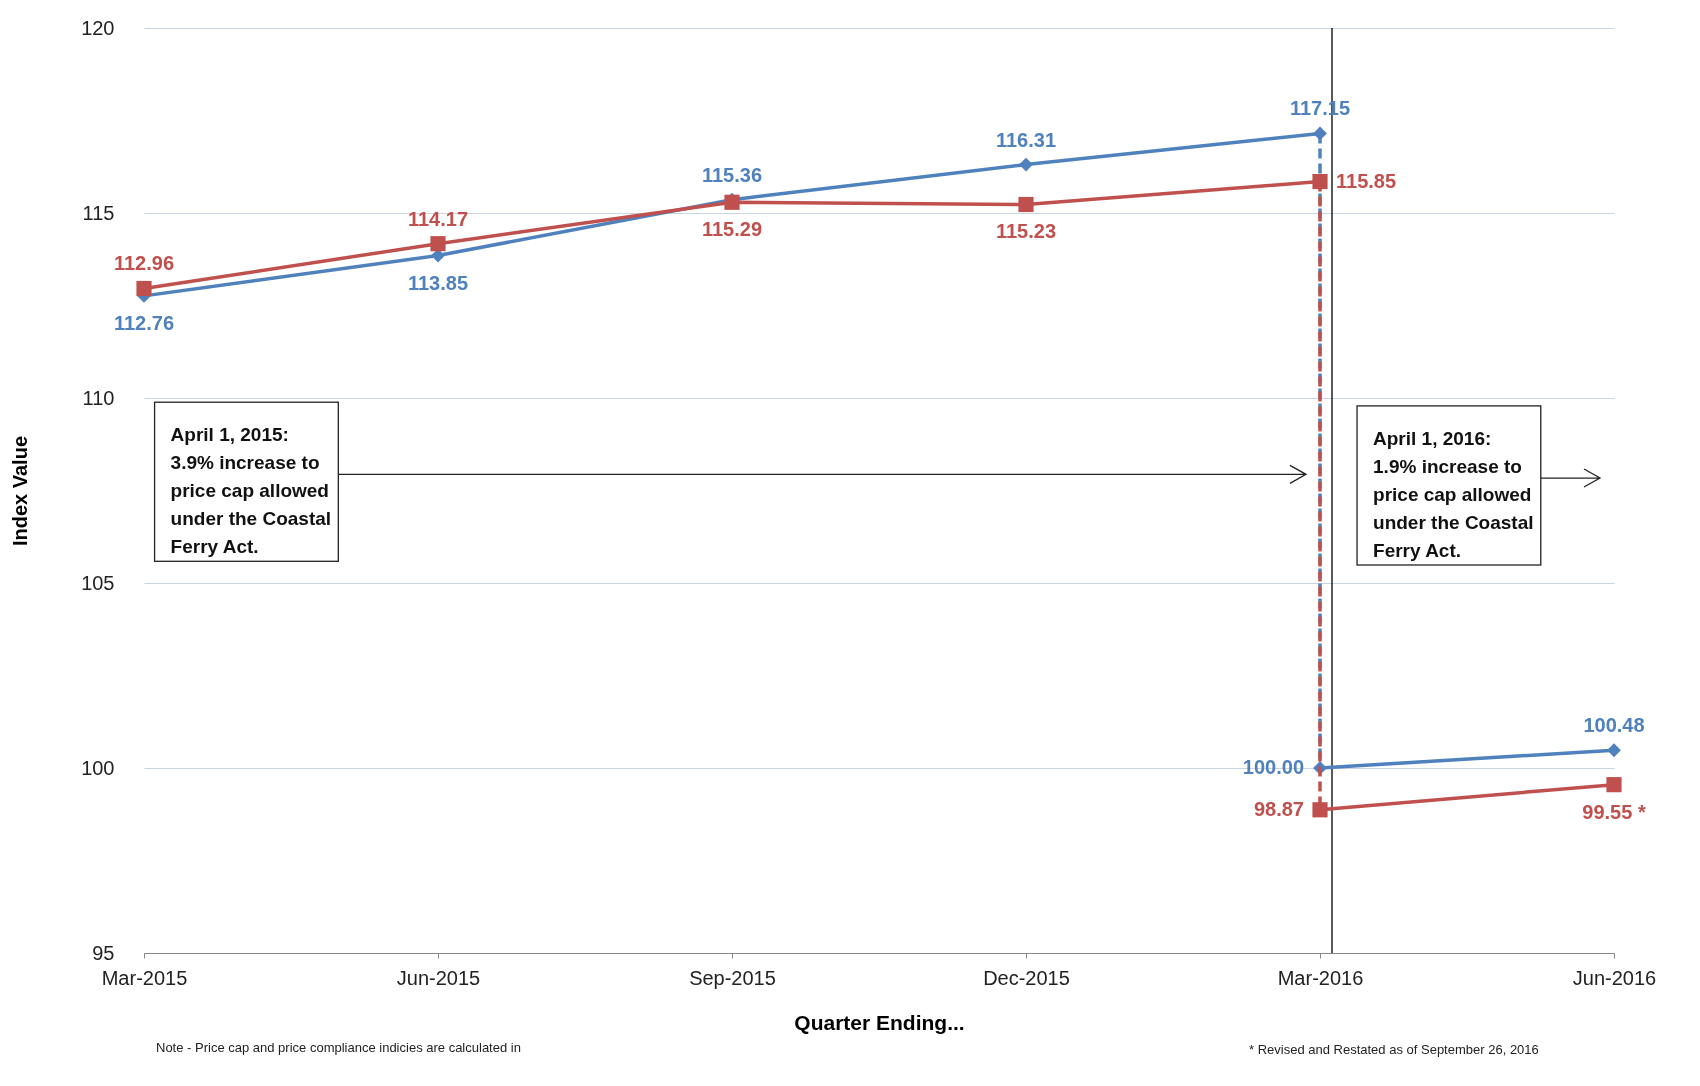 The height and width of the screenshot is (1086, 1700). Describe the element at coordinates (144, 322) in the screenshot. I see `data-label: 112.76` at that location.